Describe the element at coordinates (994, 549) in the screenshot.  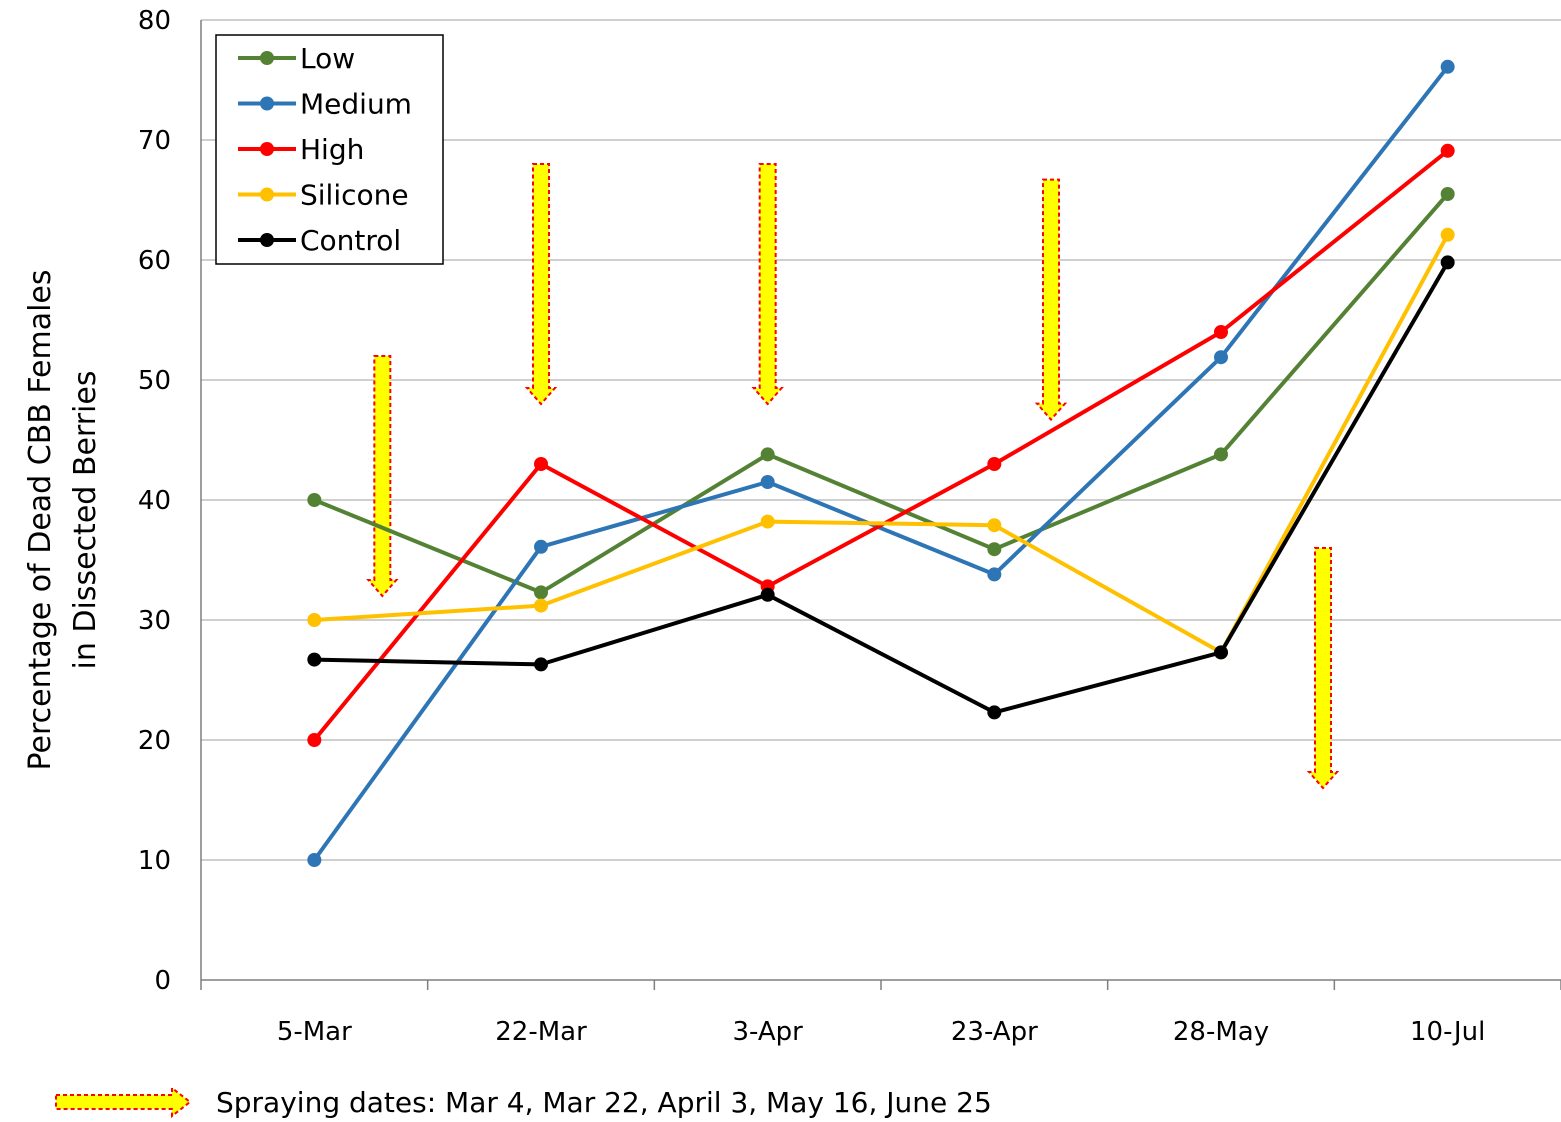
I see `point-low-23-Apr` at that location.